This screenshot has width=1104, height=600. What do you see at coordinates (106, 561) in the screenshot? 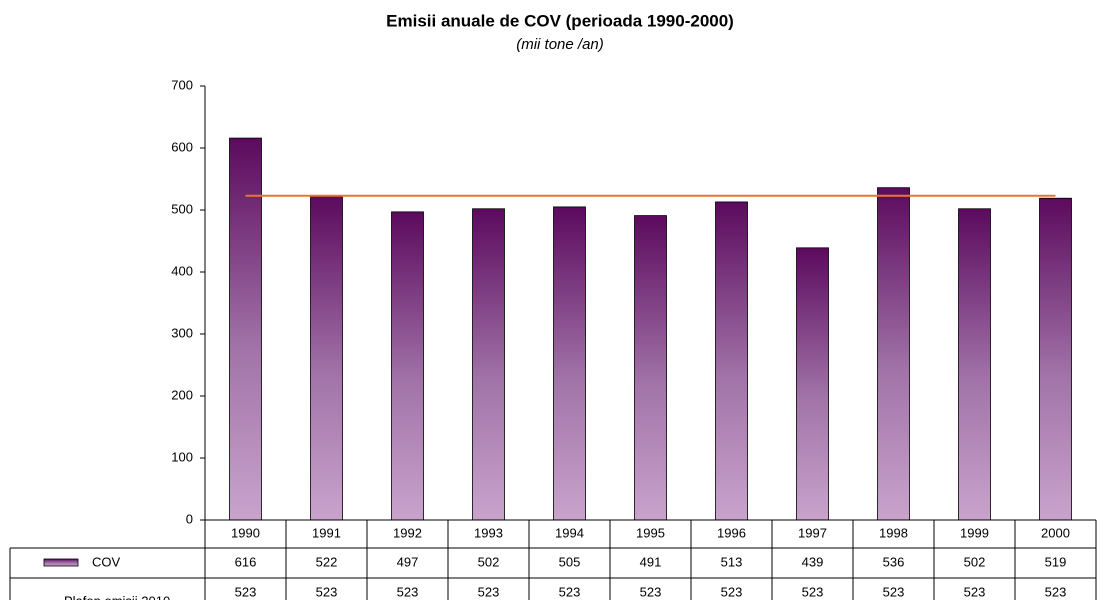
I see `legend-label: COV` at bounding box center [106, 561].